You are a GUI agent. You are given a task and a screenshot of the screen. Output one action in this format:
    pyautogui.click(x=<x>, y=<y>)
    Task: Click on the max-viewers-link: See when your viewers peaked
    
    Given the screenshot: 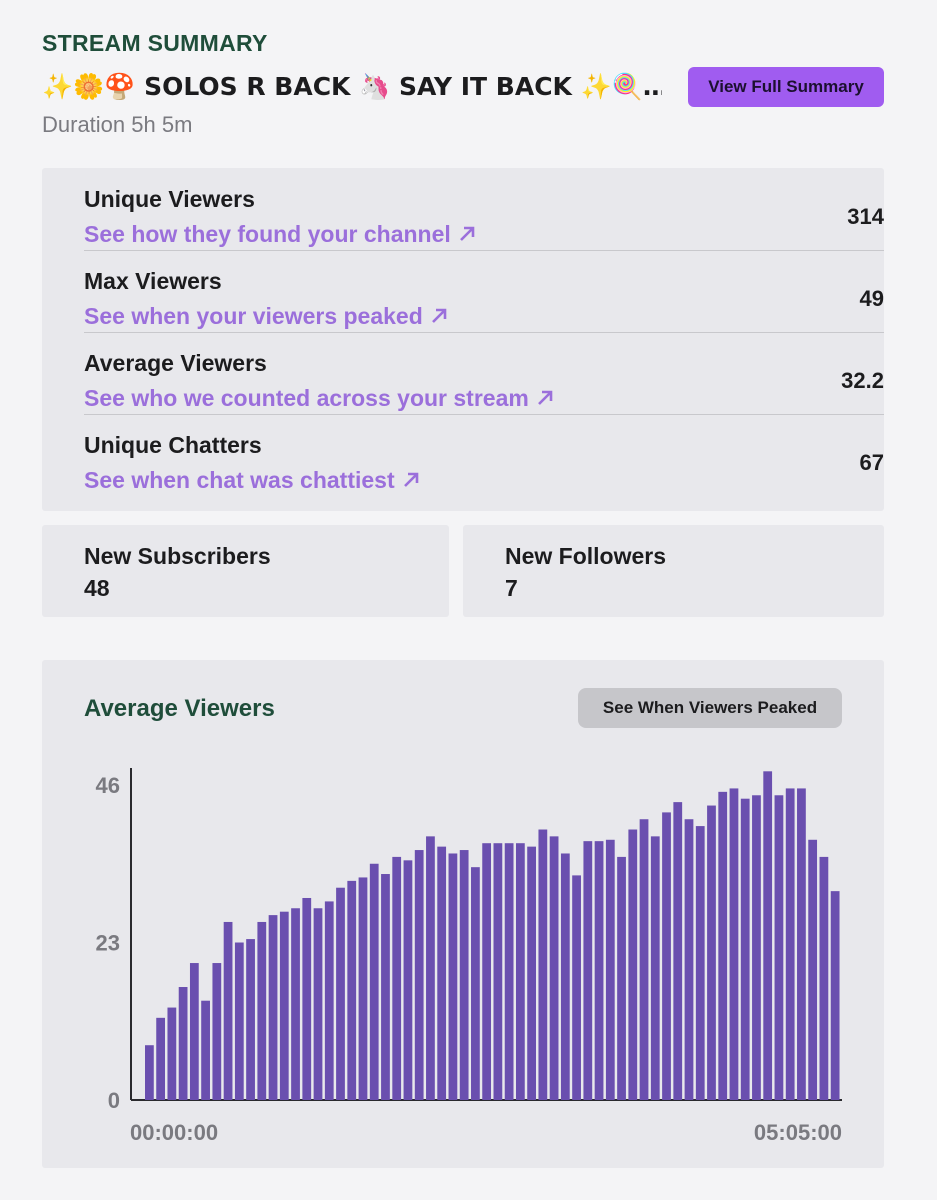 What is the action you would take?
    pyautogui.click(x=266, y=316)
    